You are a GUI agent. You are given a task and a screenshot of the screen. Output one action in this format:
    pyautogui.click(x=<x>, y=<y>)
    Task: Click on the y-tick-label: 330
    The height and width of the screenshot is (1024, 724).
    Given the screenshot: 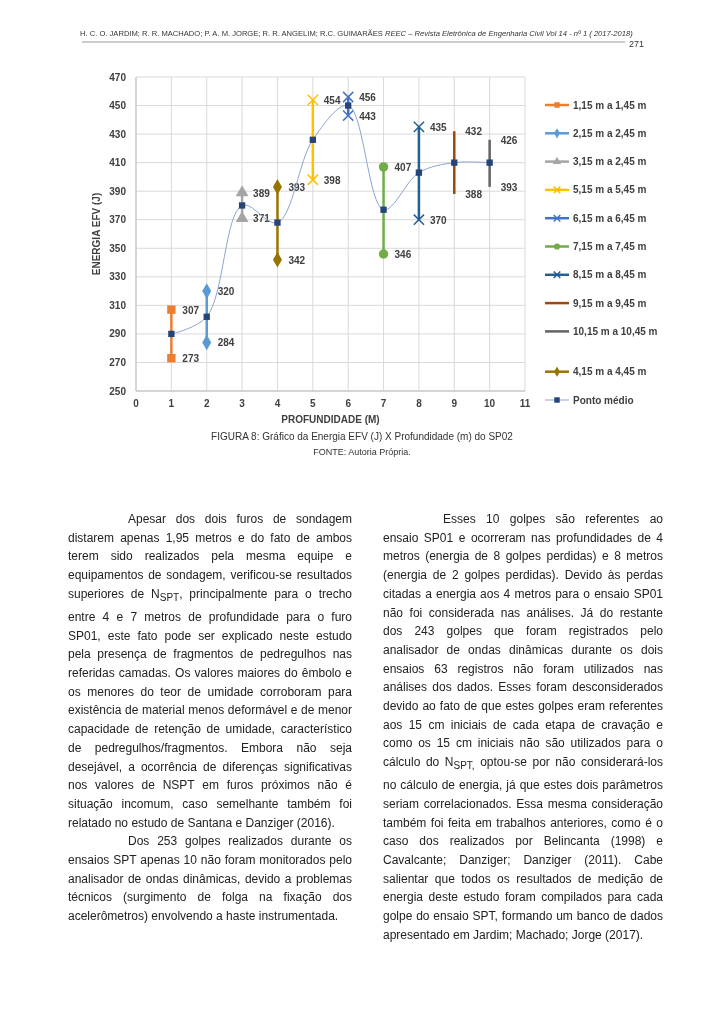 What is the action you would take?
    pyautogui.click(x=118, y=277)
    